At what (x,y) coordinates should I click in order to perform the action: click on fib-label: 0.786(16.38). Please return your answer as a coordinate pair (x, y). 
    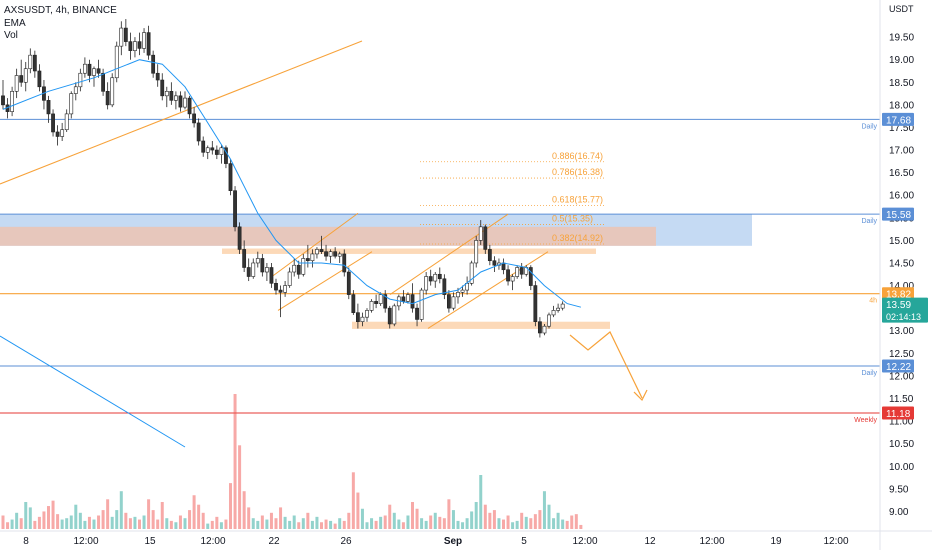
    Looking at the image, I should click on (577, 172).